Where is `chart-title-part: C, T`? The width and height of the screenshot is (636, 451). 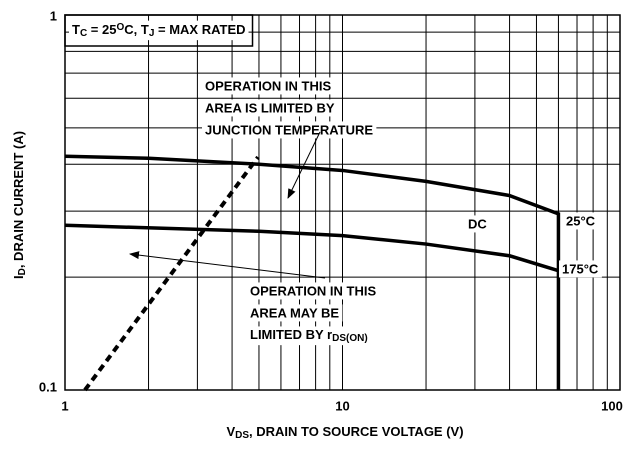
chart-title-part: C, T is located at coordinates (136, 29).